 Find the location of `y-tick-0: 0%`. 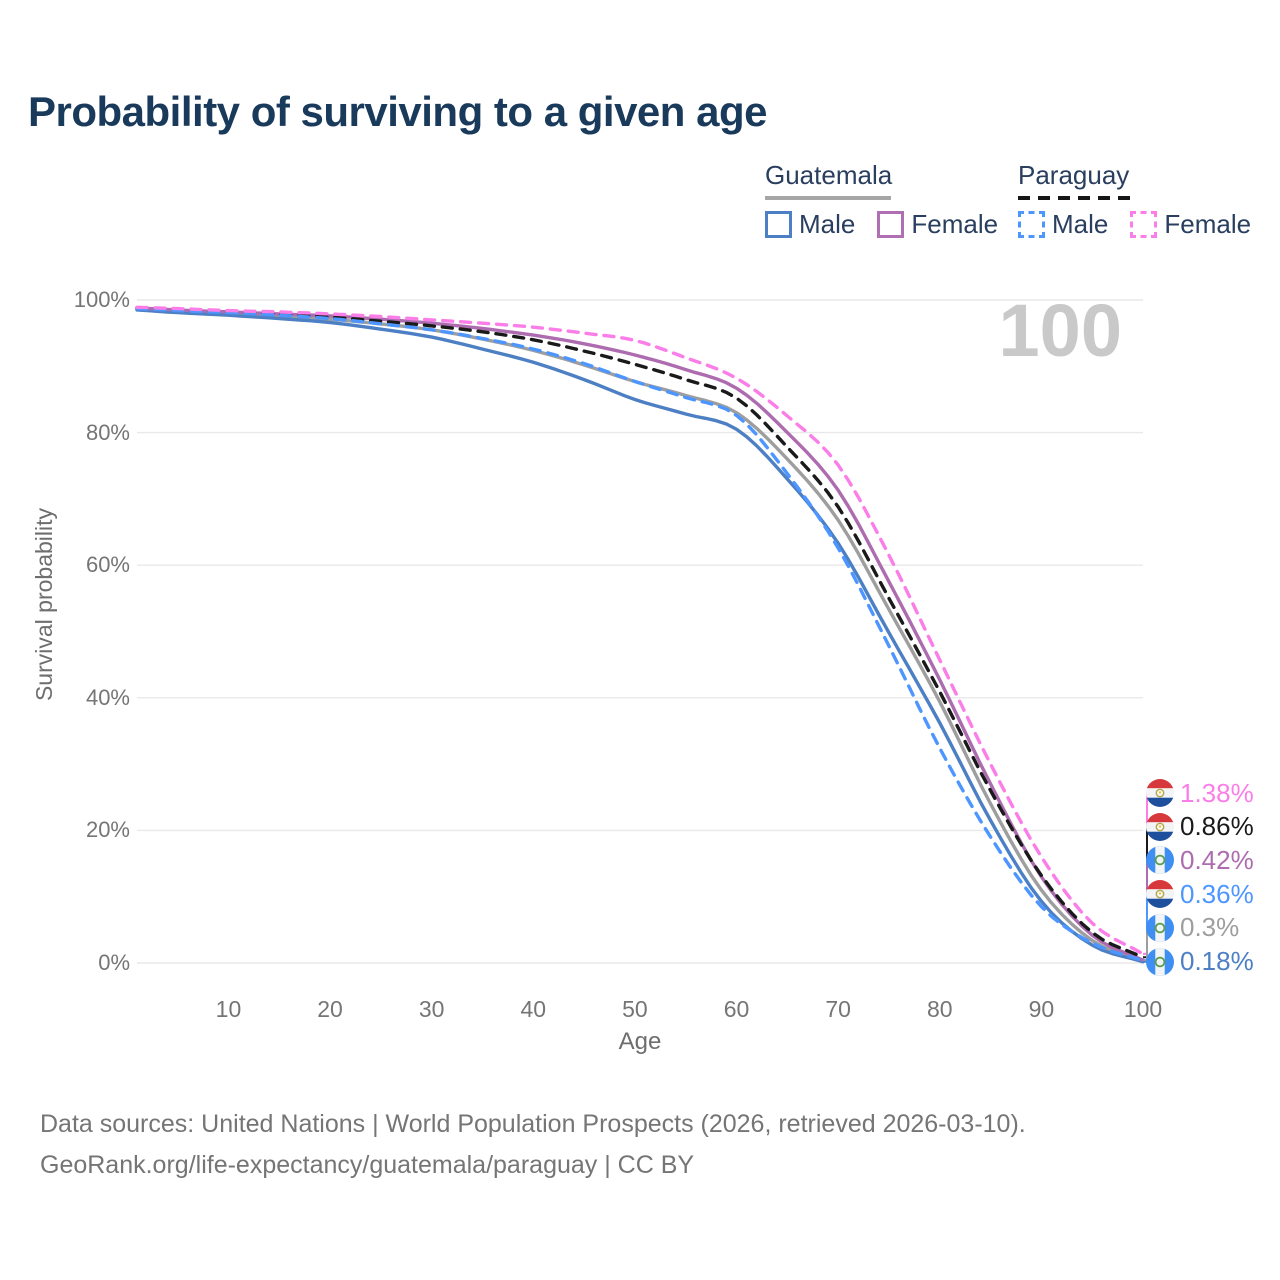

y-tick-0: 0% is located at coordinates (114, 962).